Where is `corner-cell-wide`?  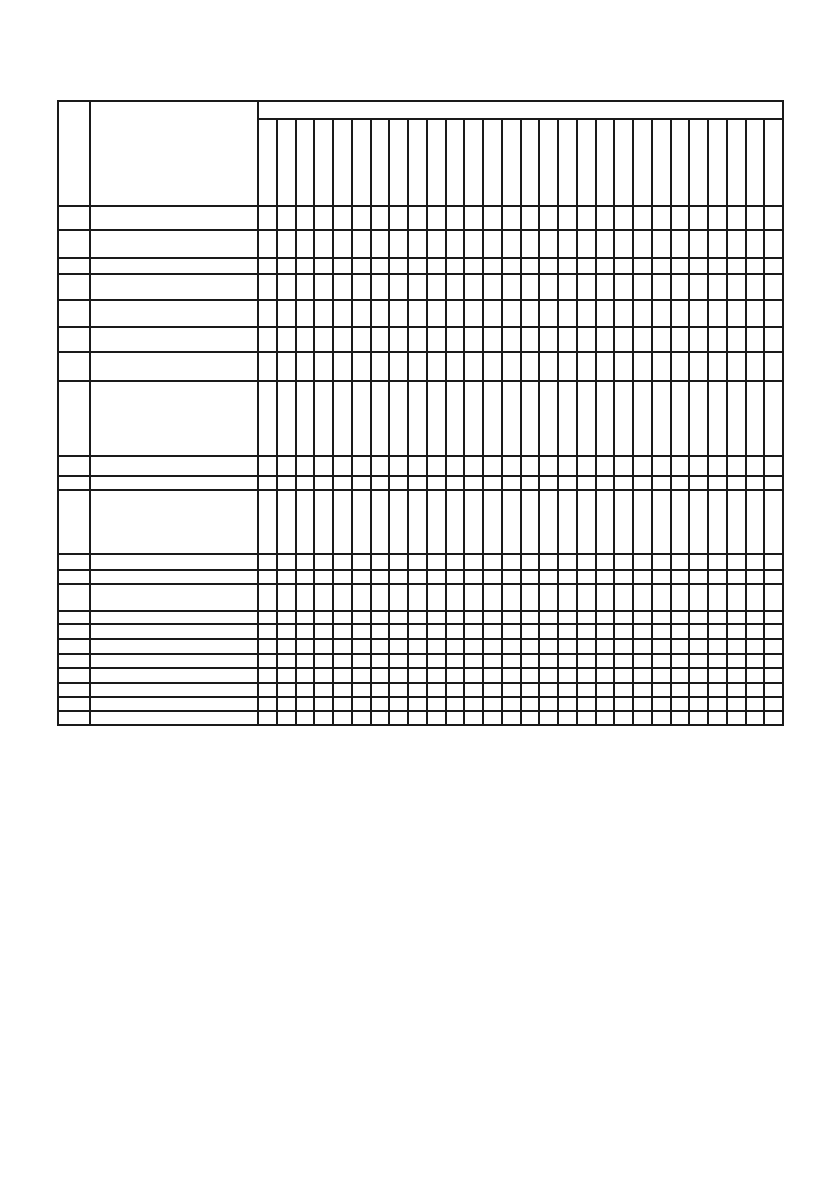
corner-cell-wide is located at coordinates (174, 153).